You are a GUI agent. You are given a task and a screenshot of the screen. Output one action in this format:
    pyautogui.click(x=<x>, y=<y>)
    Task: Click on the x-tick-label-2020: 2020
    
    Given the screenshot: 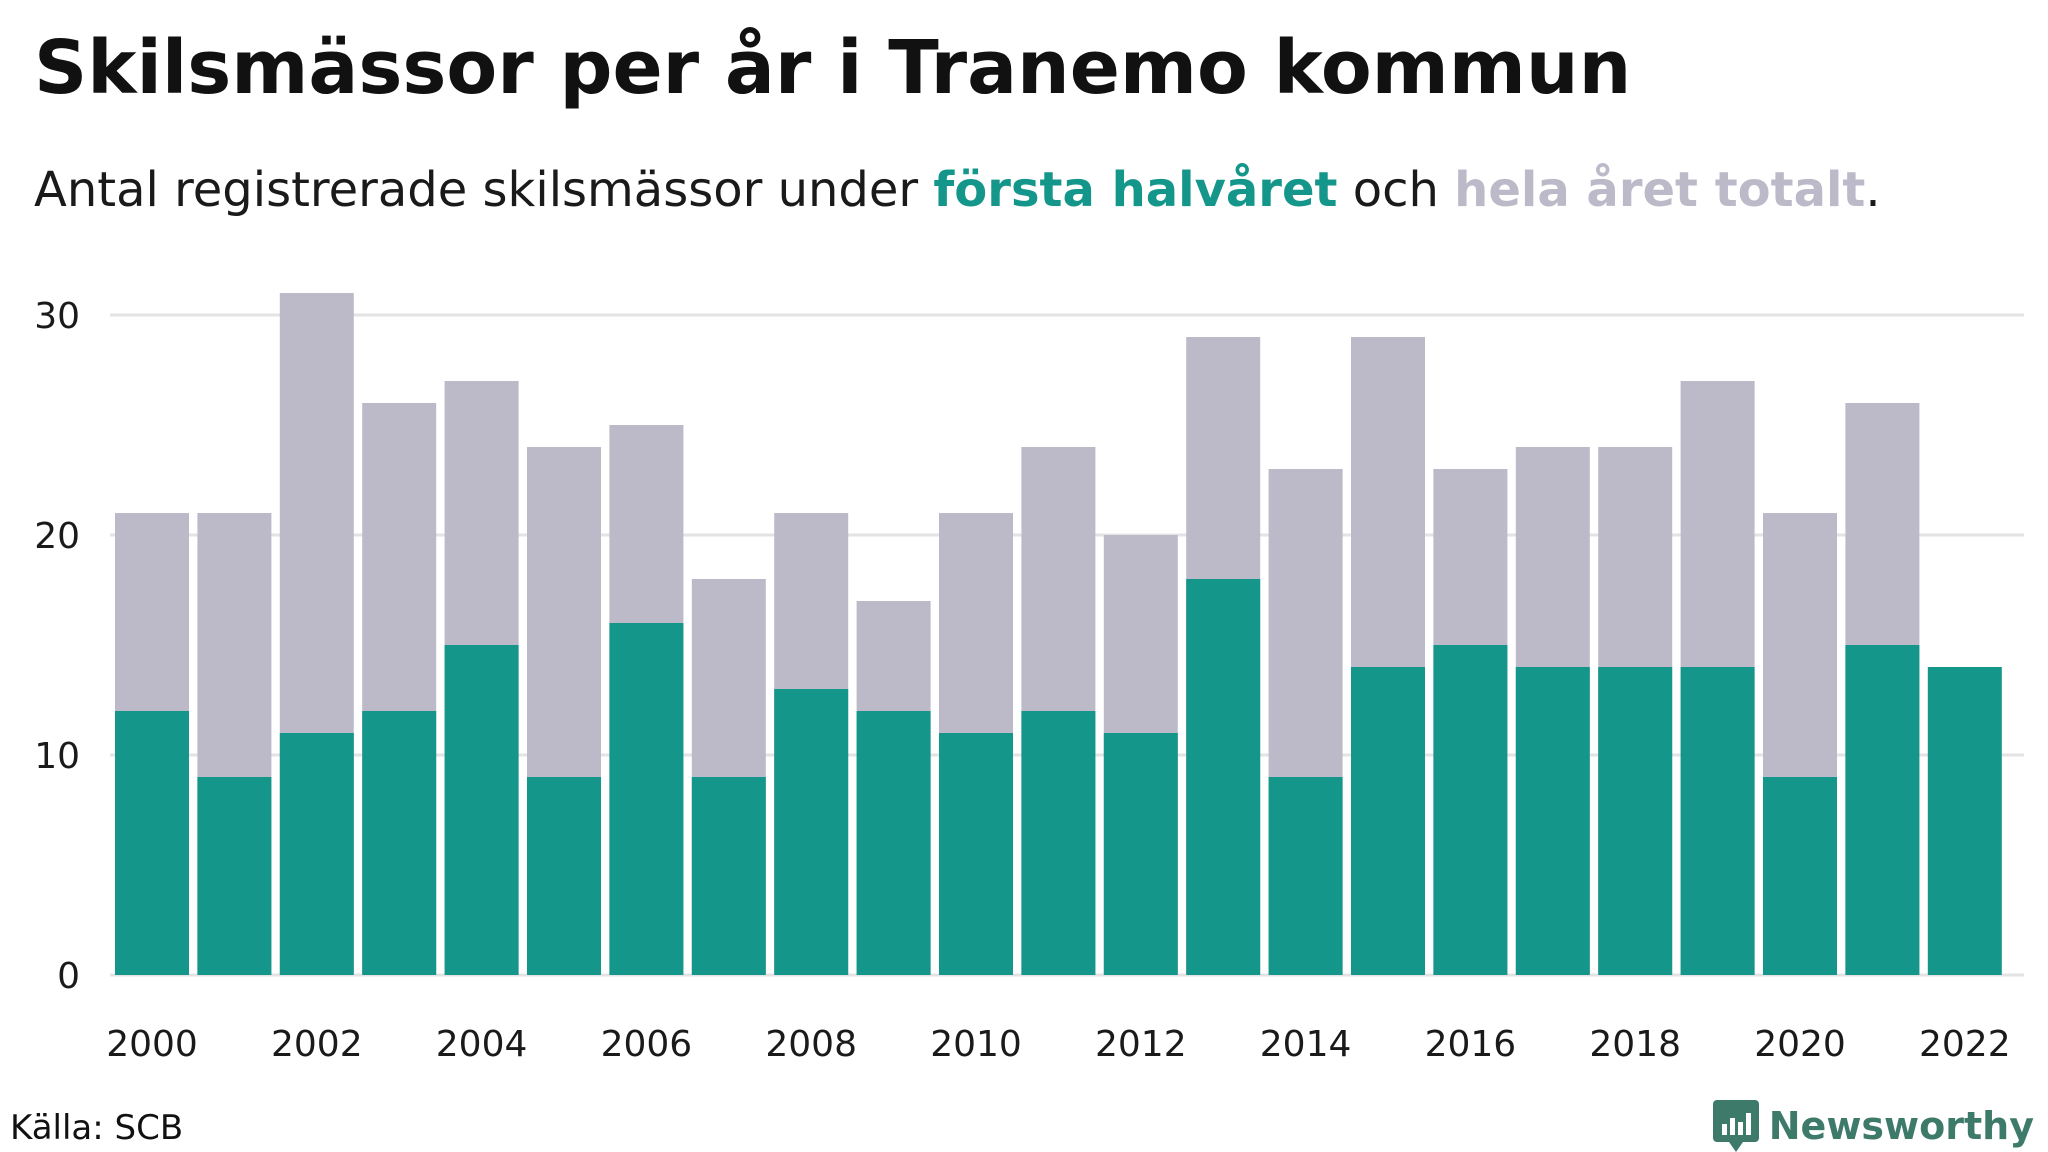 What is the action you would take?
    pyautogui.click(x=1800, y=1044)
    